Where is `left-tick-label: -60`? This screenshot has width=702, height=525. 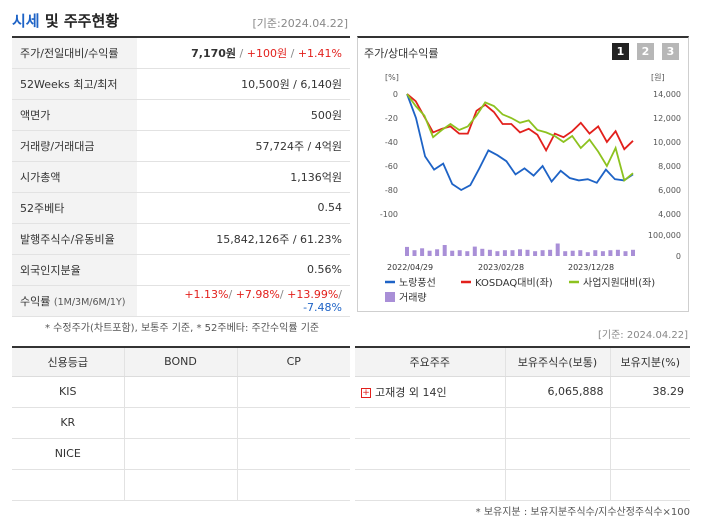 left-tick-label: -60 is located at coordinates (391, 166).